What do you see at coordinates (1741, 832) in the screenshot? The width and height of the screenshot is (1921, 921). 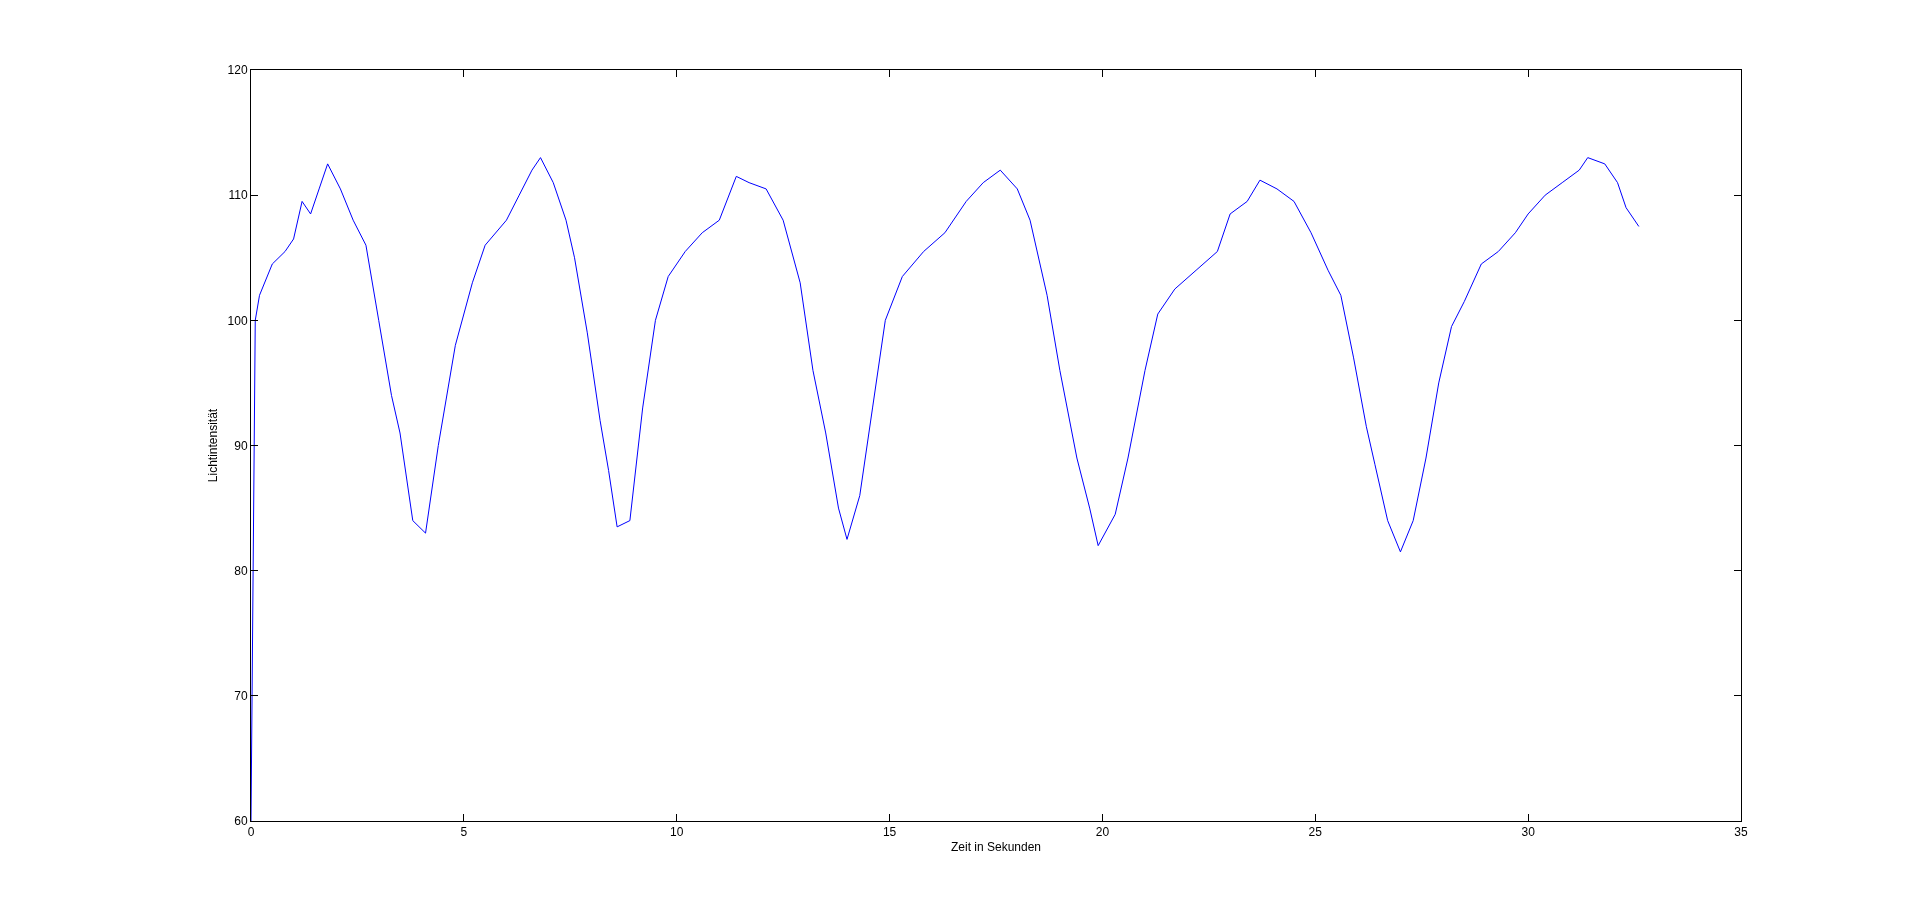 I see `x-tick-label: 35` at bounding box center [1741, 832].